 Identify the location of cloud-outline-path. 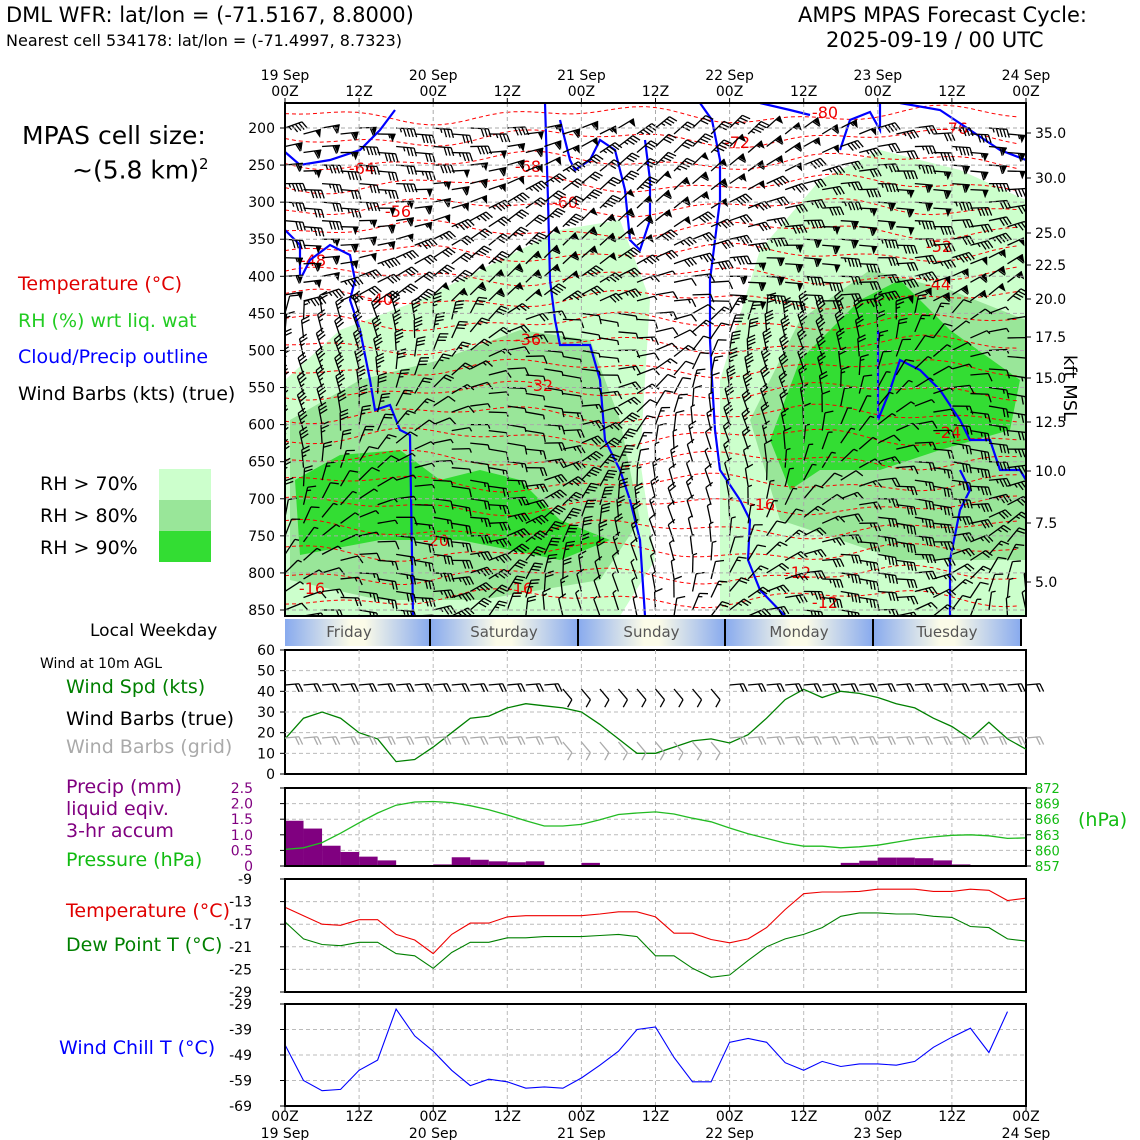
(595, 359).